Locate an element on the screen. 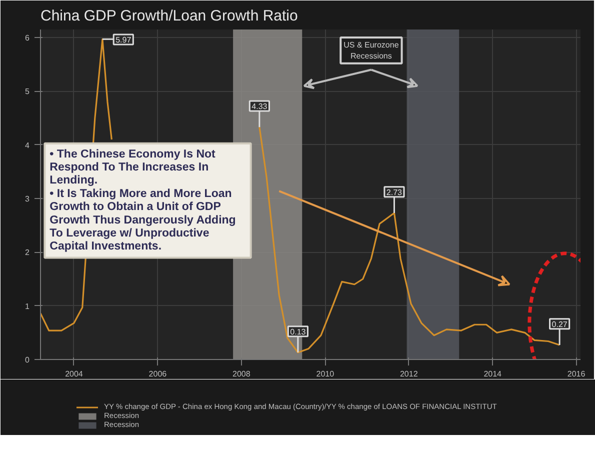  y-tick-label: 3 is located at coordinates (27, 199).